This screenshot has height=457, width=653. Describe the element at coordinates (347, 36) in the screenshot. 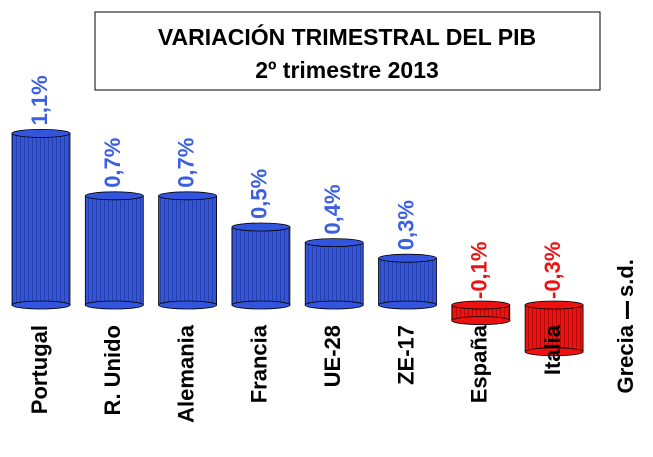

I see `chart-title: VARIACIÓN TRIMESTRAL DEL PIB` at that location.